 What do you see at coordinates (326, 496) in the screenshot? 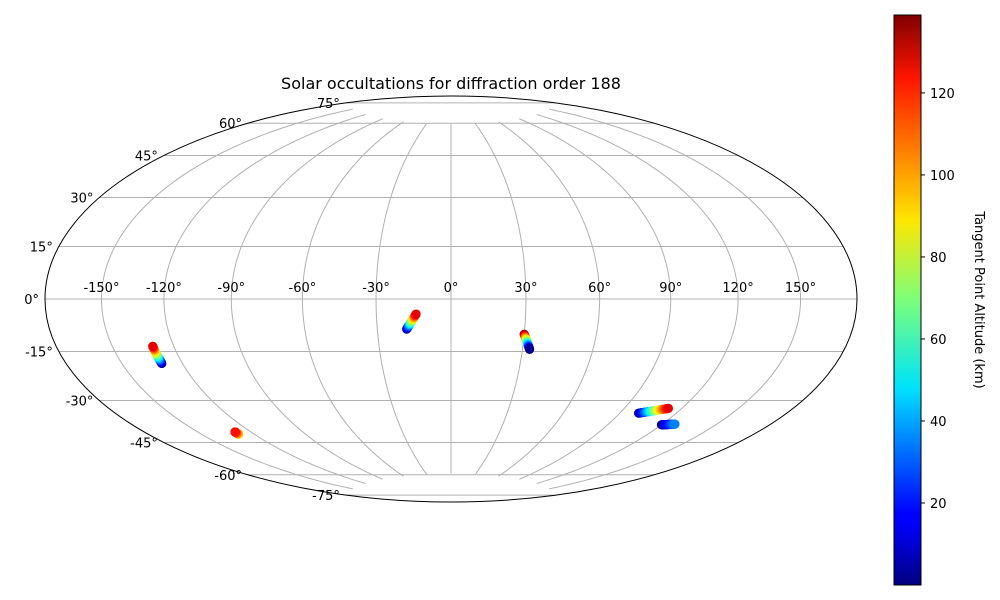
I see `latitude-tick-label: -75°` at bounding box center [326, 496].